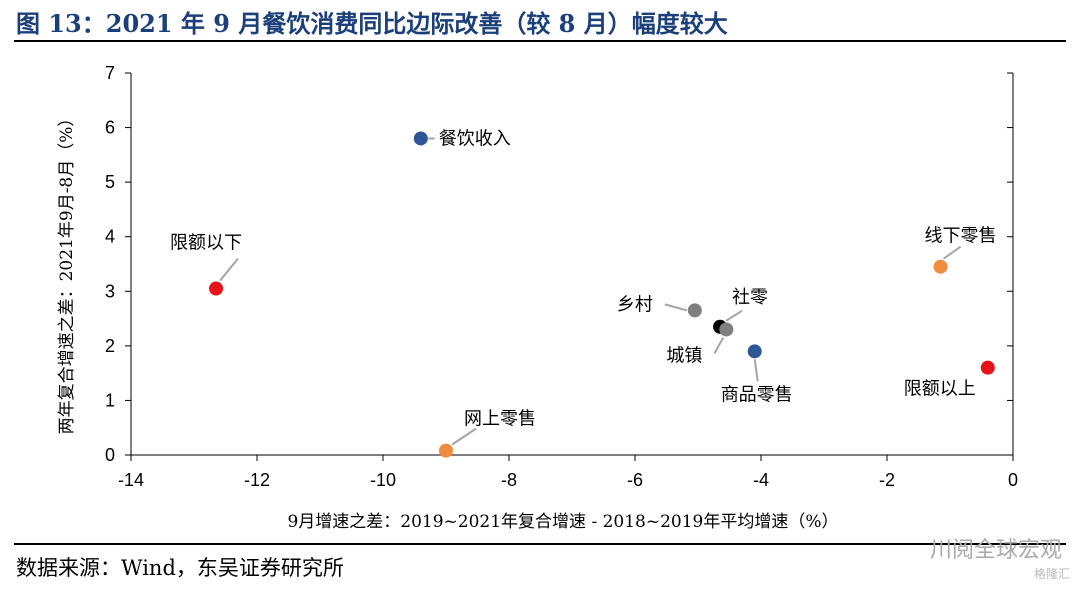 The image size is (1080, 589). Describe the element at coordinates (940, 389) in the screenshot. I see `point-label: 限额以上` at that location.